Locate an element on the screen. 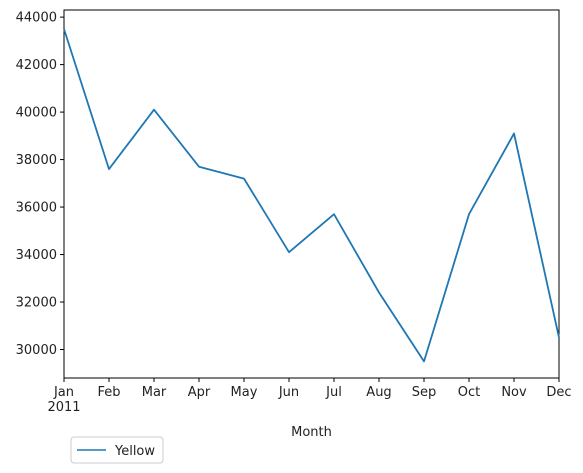 The width and height of the screenshot is (583, 473). x-tick-label: Jul is located at coordinates (333, 392).